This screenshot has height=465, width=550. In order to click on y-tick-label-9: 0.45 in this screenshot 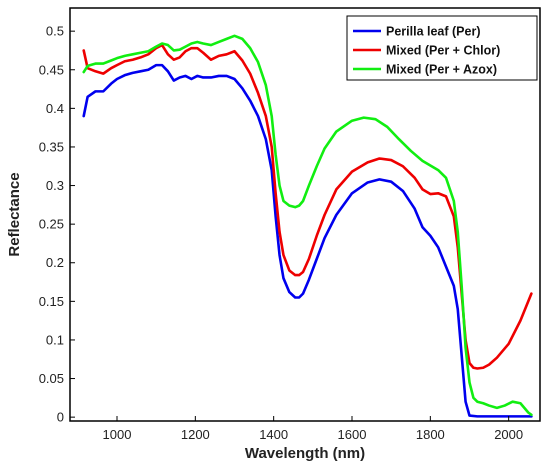, I will do `click(51, 69)`.